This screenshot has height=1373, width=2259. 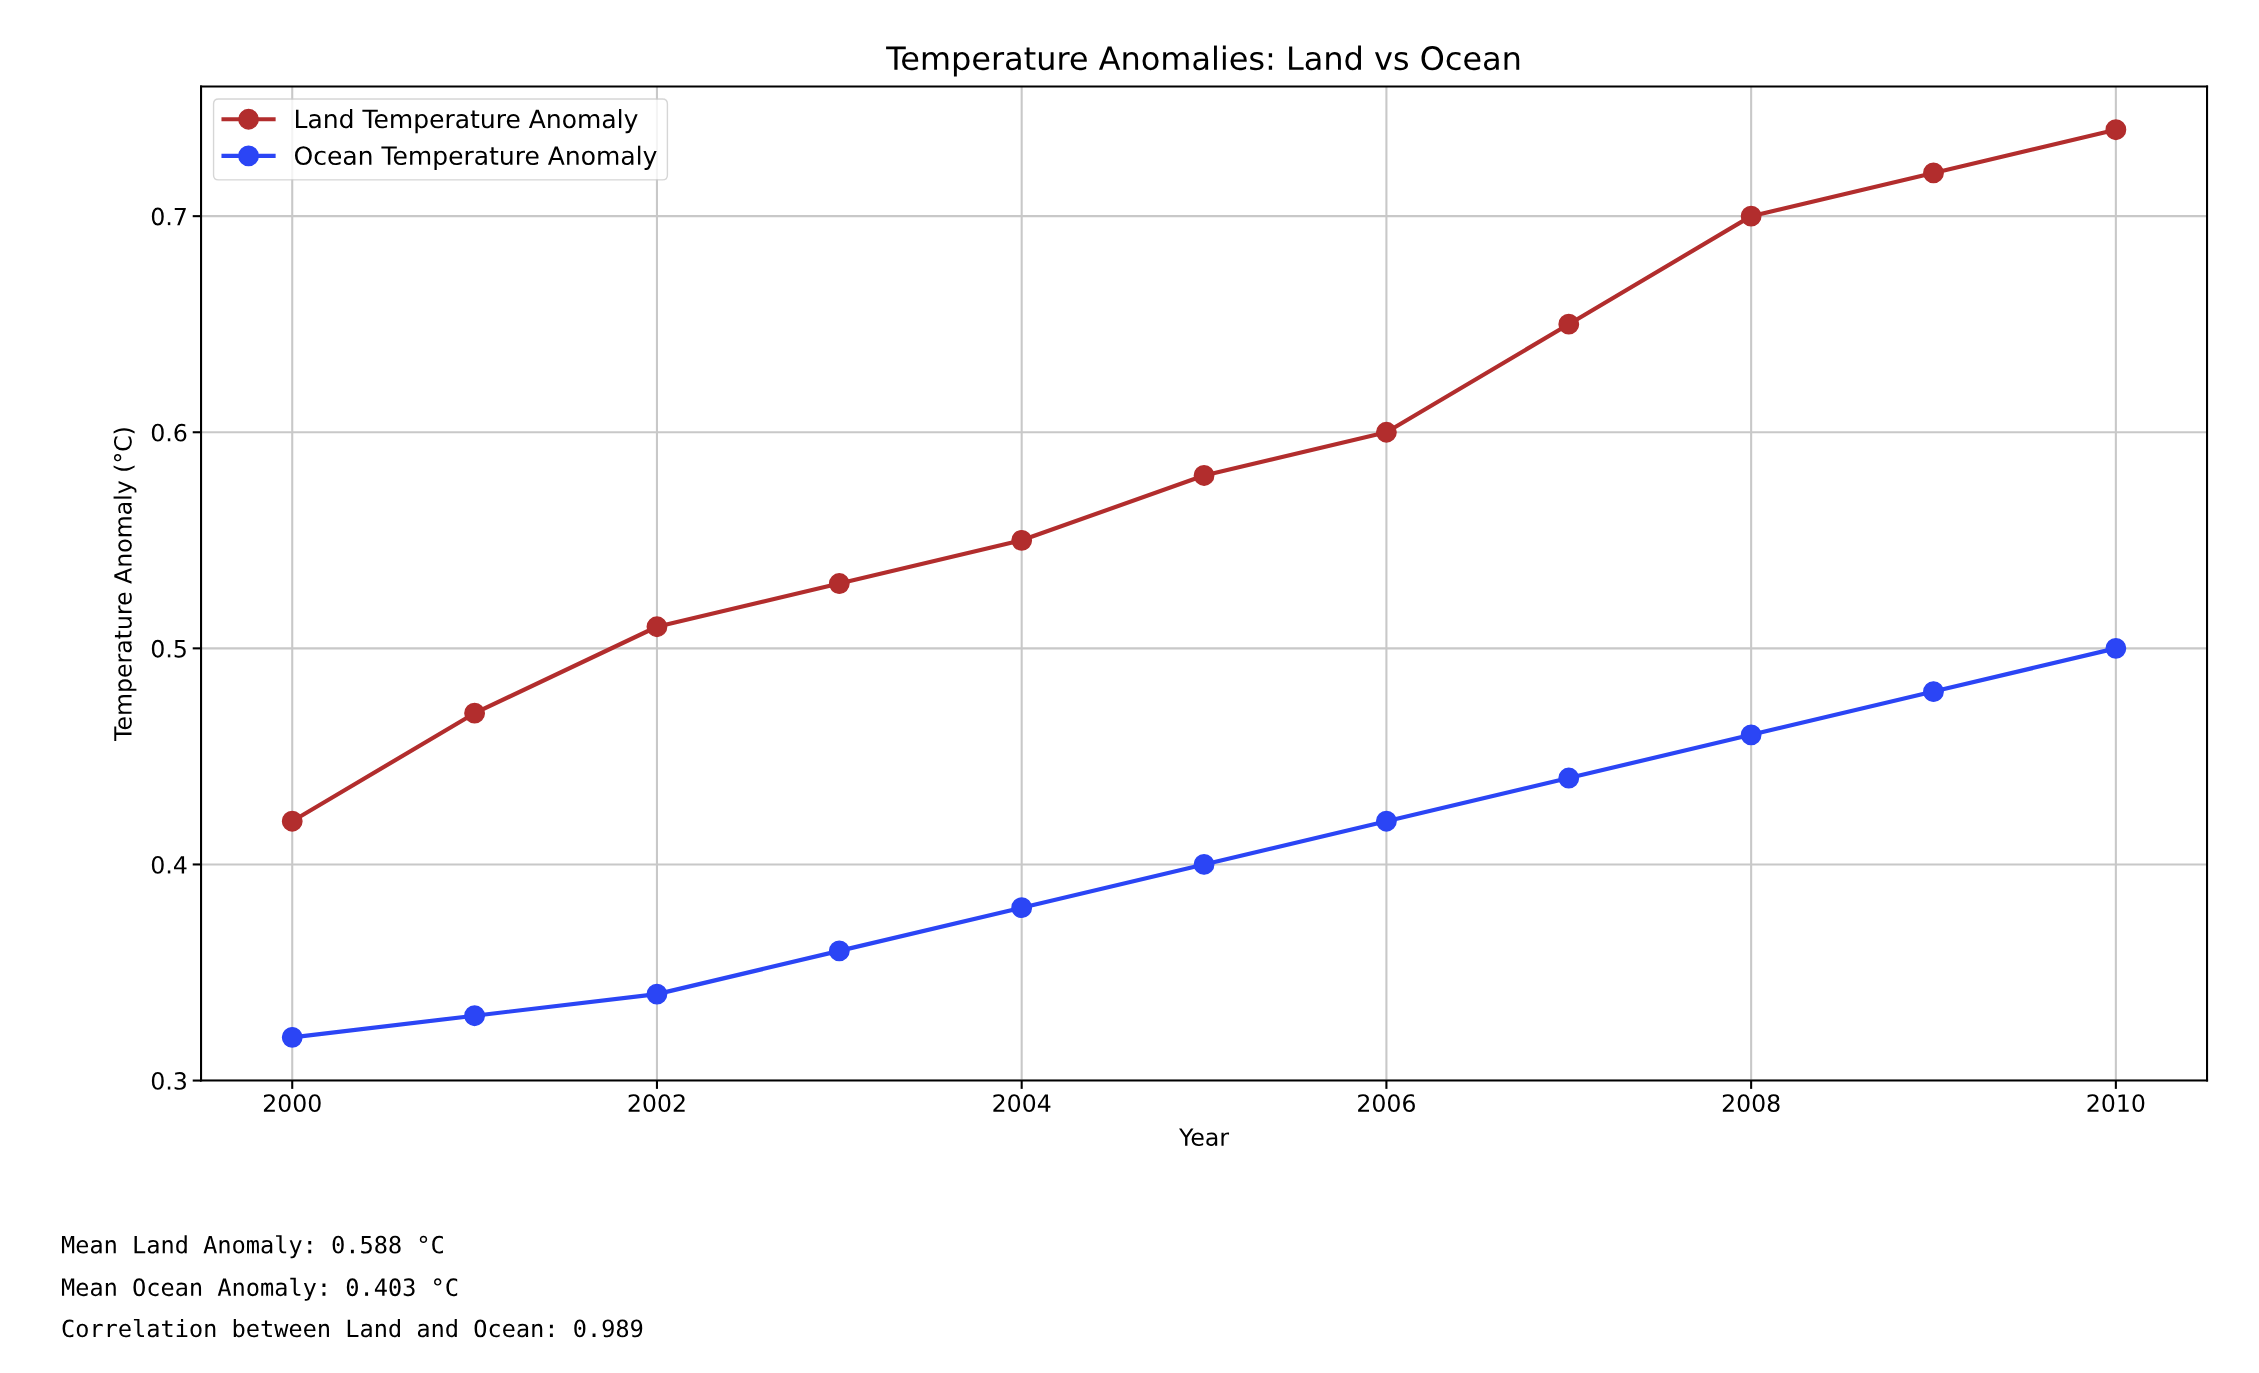 What do you see at coordinates (467, 121) in the screenshot?
I see `legend-label: Land Temperature Anomaly` at bounding box center [467, 121].